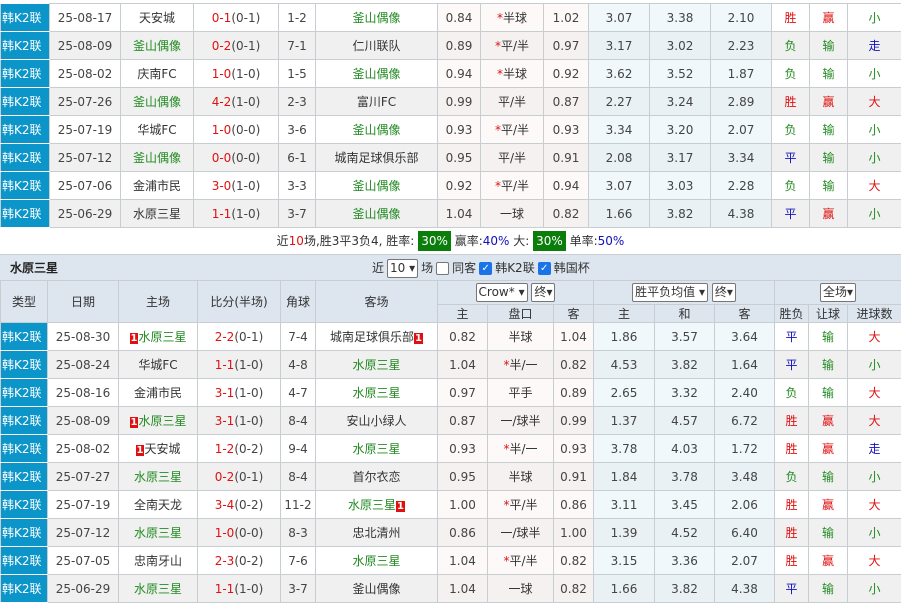  I want to click on home-team-name: 金浦市民, so click(157, 186).